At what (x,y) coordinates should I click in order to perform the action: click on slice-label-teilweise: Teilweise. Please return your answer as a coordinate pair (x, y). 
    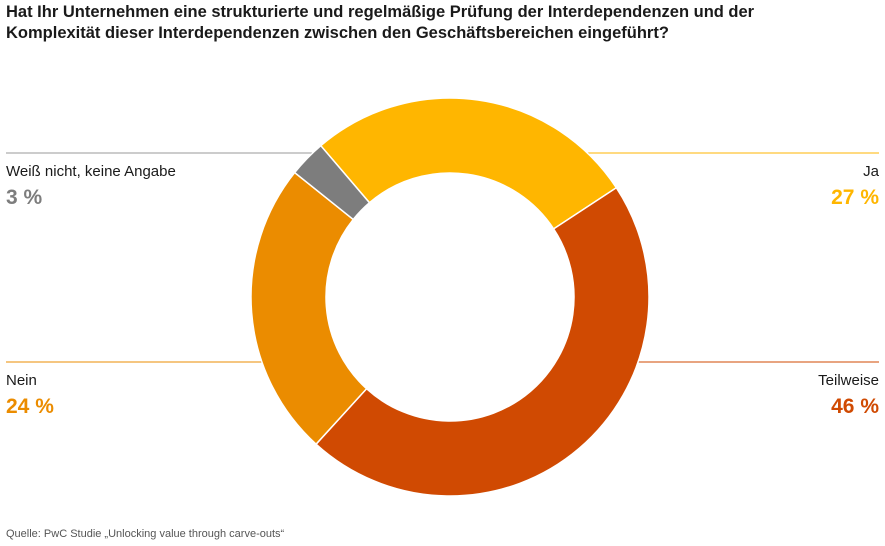
    Looking at the image, I should click on (848, 380).